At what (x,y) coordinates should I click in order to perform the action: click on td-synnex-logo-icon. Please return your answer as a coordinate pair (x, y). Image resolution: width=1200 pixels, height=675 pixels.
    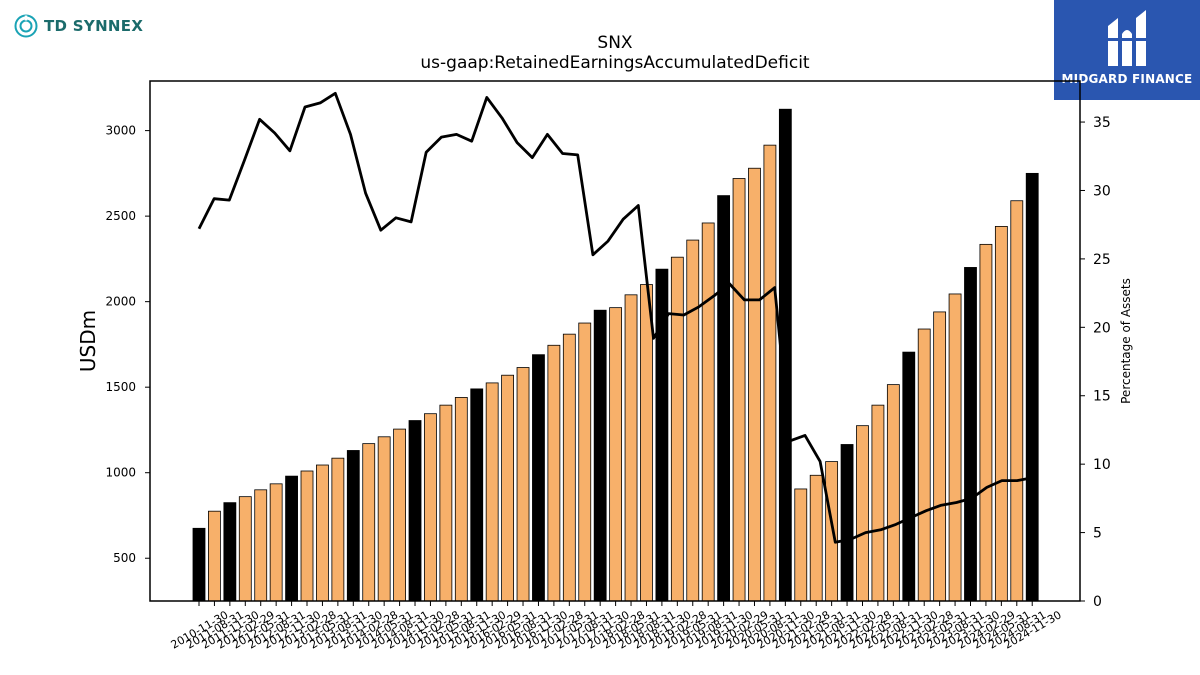
    Looking at the image, I should click on (26, 26).